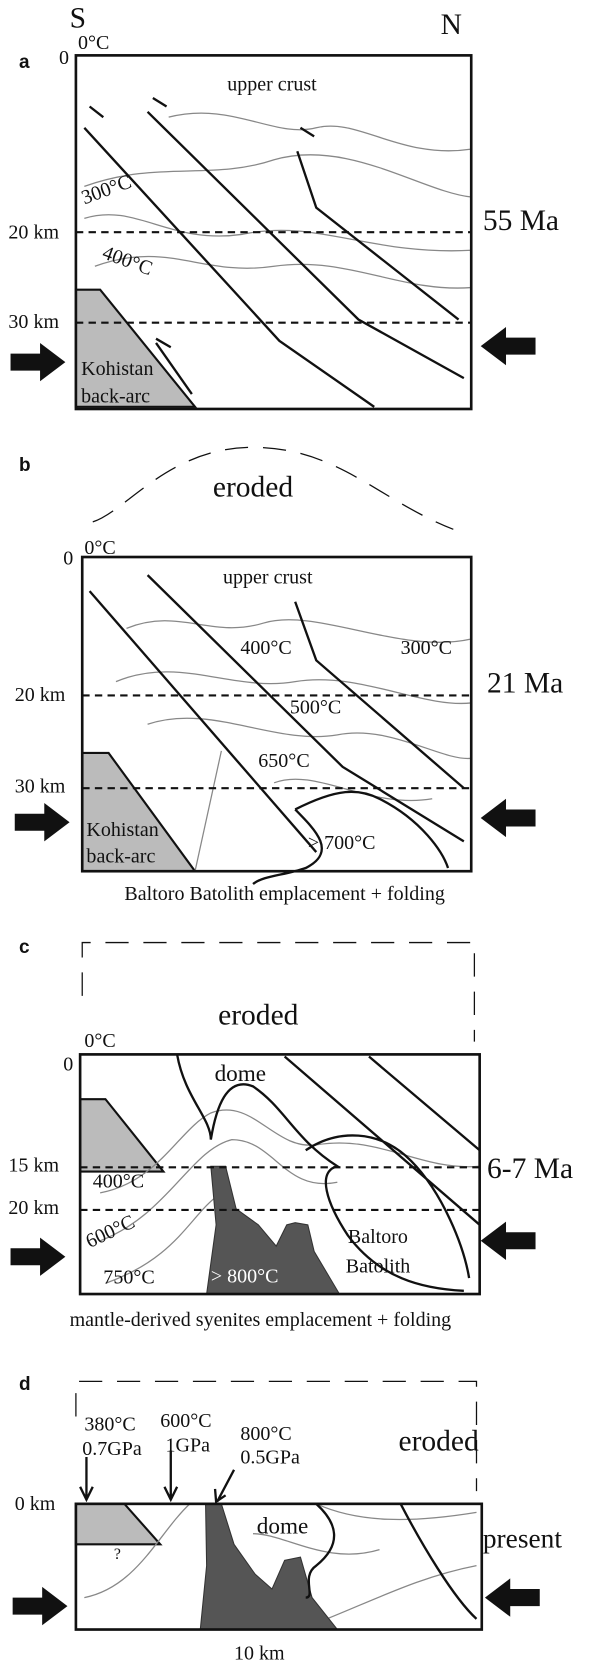  I want to click on batholith-outline, so click(351, 837).